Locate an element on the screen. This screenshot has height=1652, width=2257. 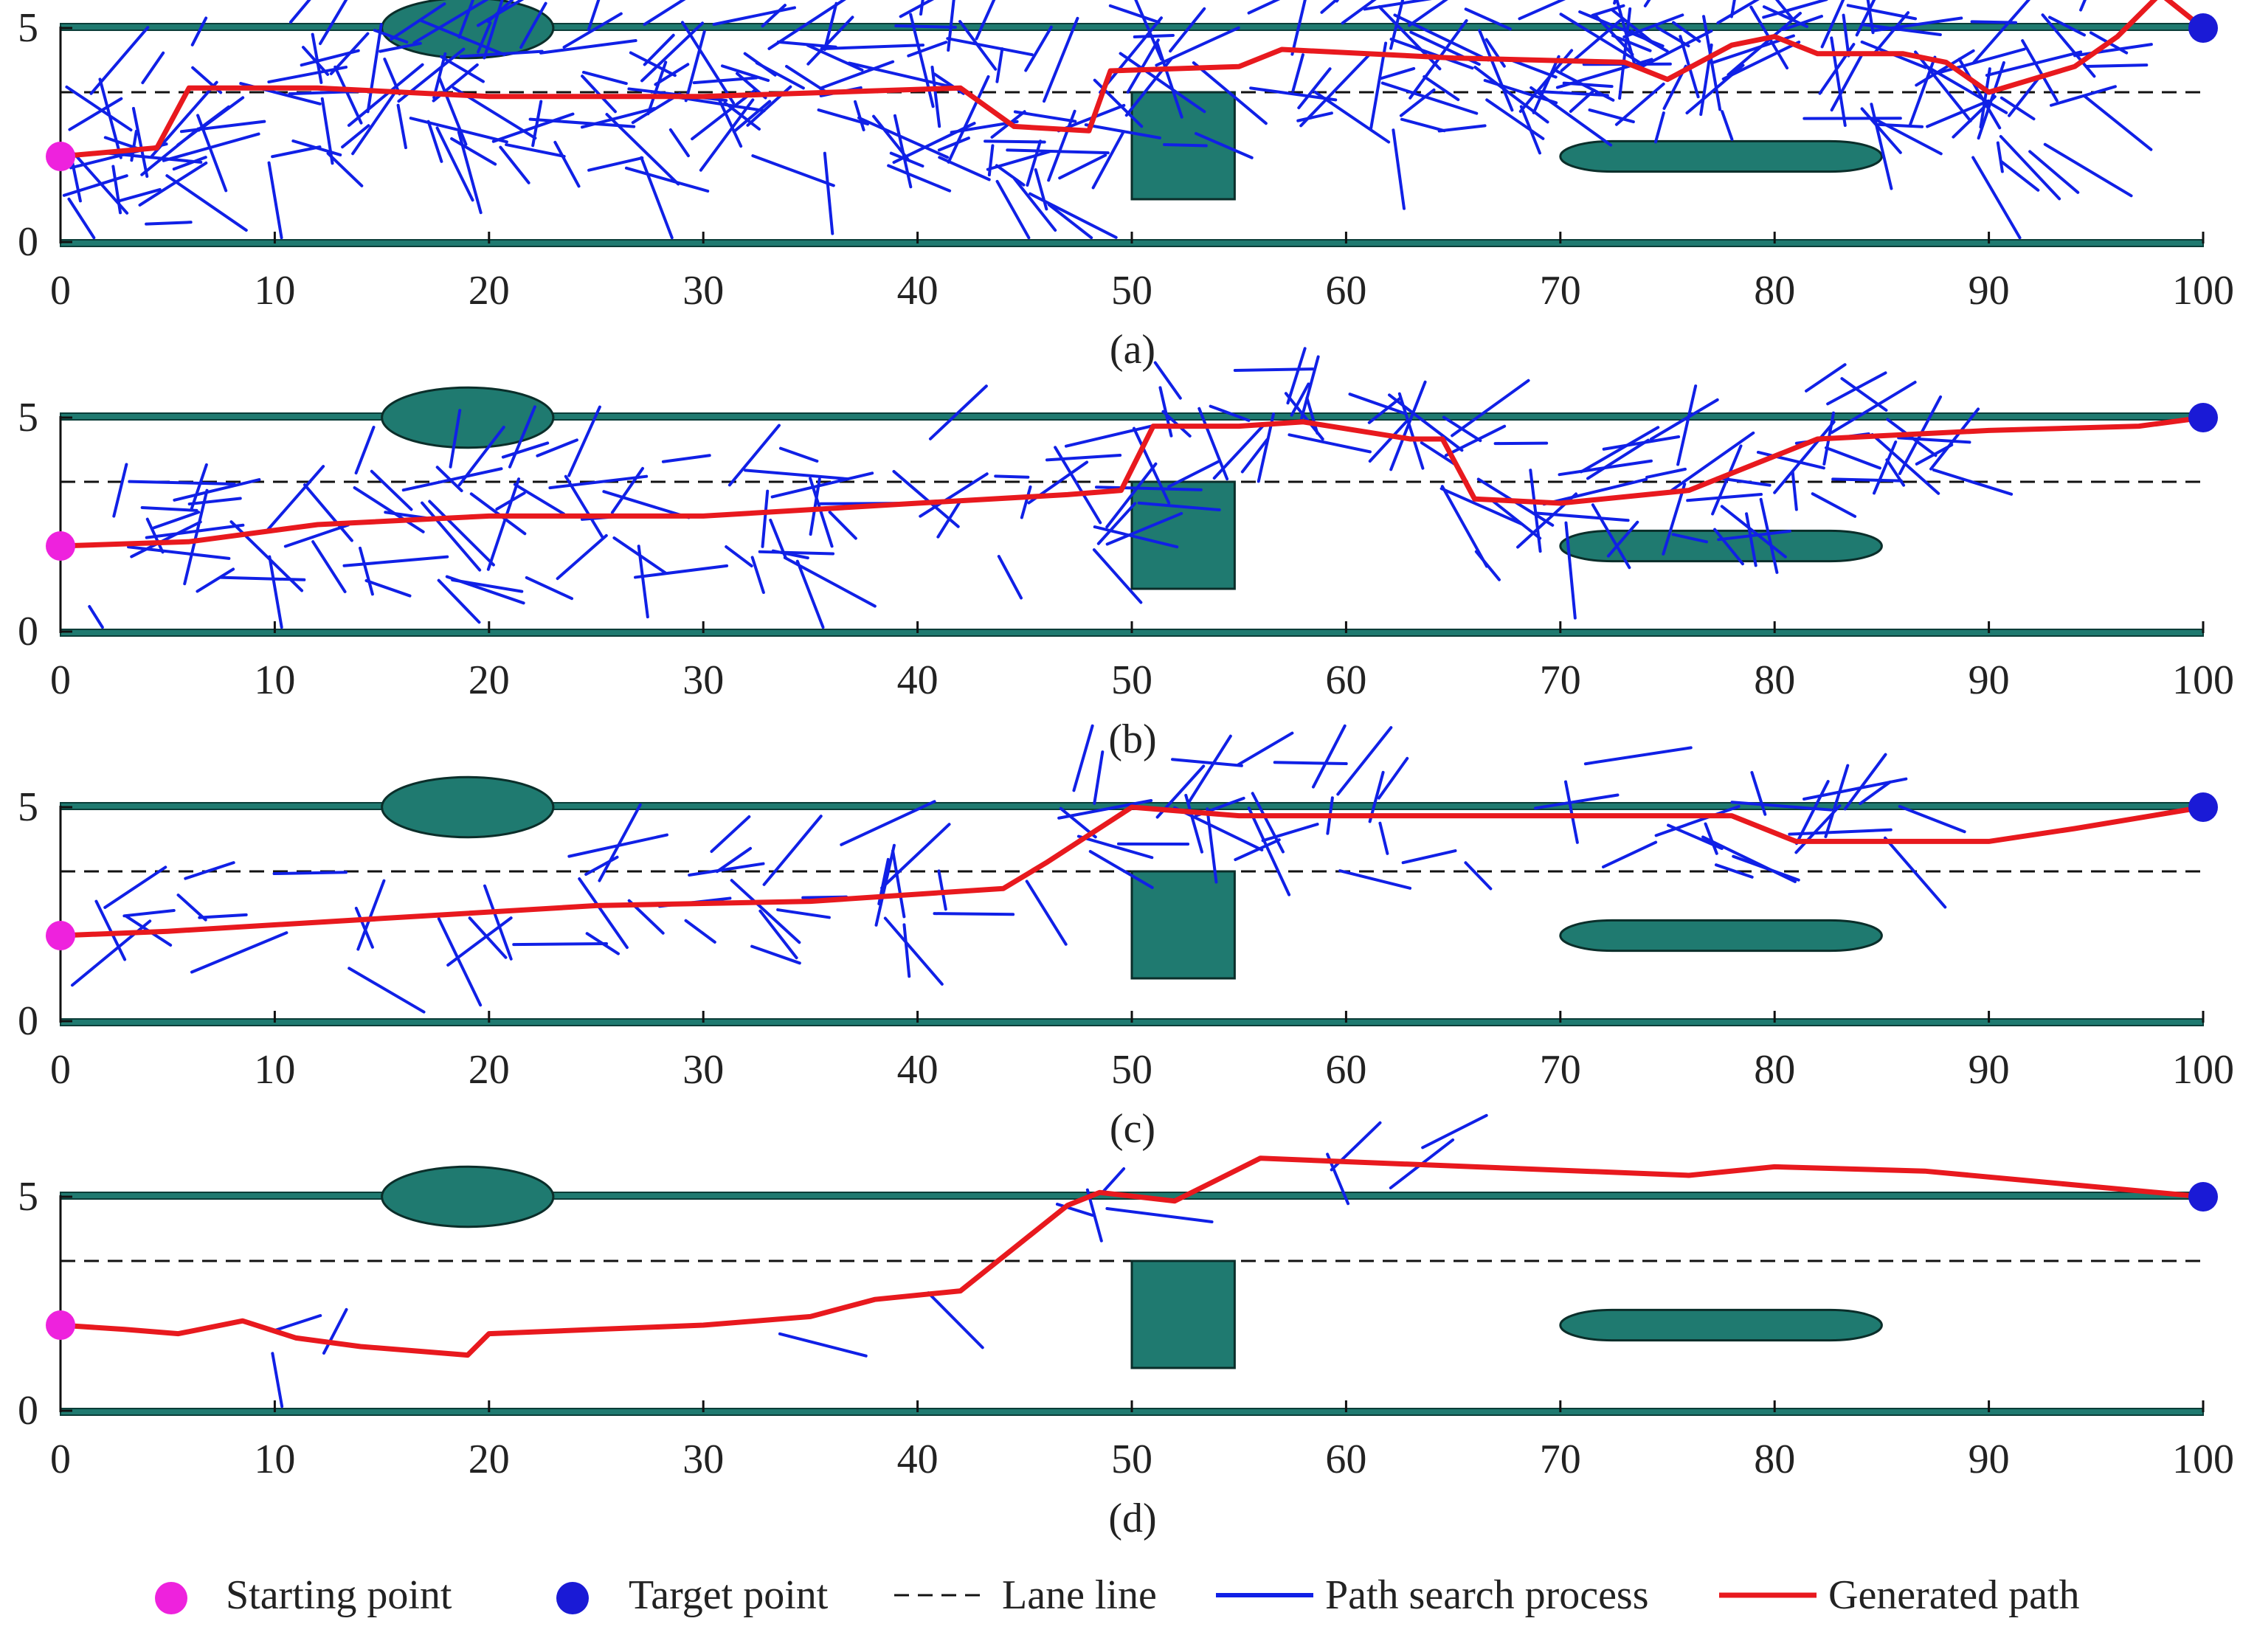
x-tick-label: 70 is located at coordinates (1560, 1070).